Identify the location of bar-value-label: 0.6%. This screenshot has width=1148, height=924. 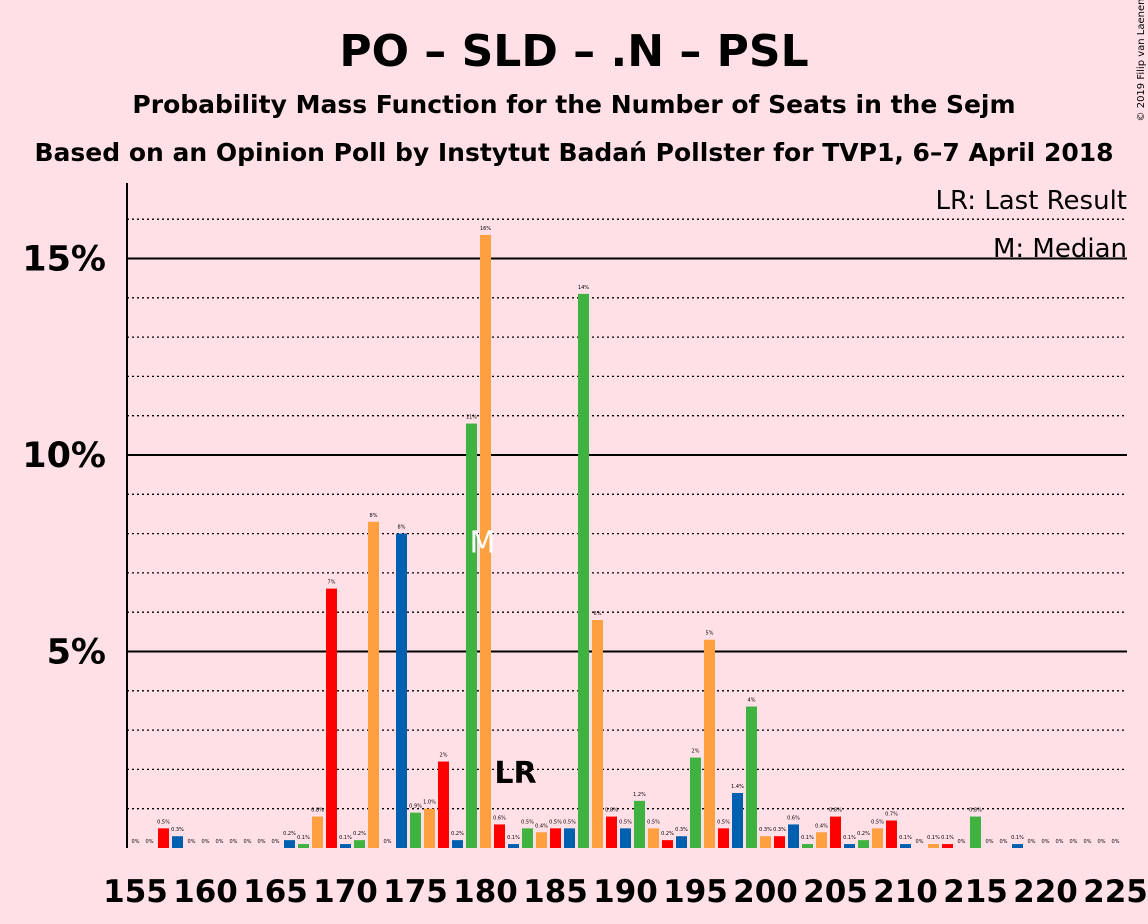
(793, 818).